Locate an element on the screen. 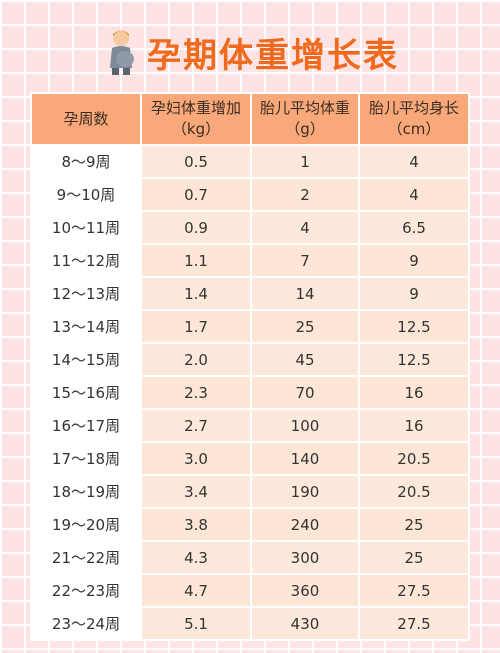 The width and height of the screenshot is (500, 653). table-cell: 45 is located at coordinates (305, 359).